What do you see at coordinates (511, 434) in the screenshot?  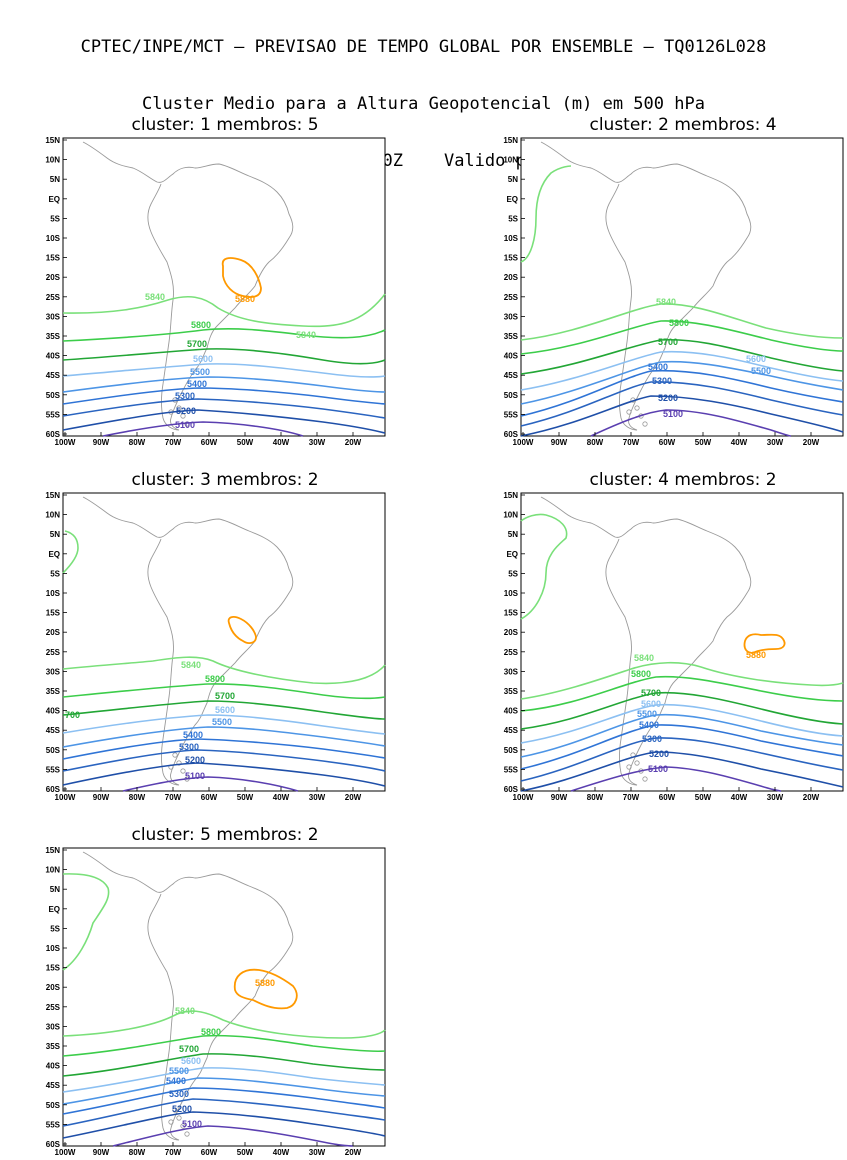 I see `latitude-tick-label: 60S` at bounding box center [511, 434].